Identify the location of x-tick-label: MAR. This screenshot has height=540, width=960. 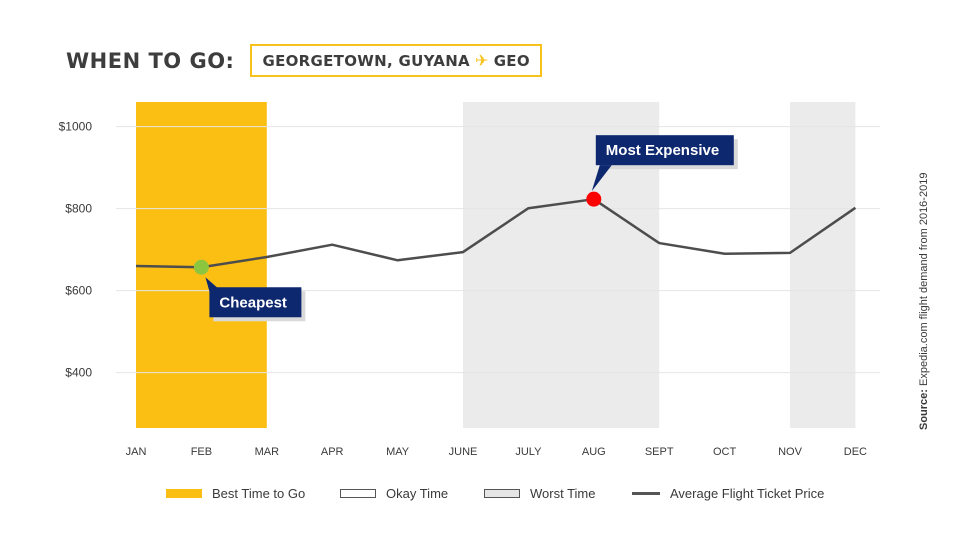
(267, 452).